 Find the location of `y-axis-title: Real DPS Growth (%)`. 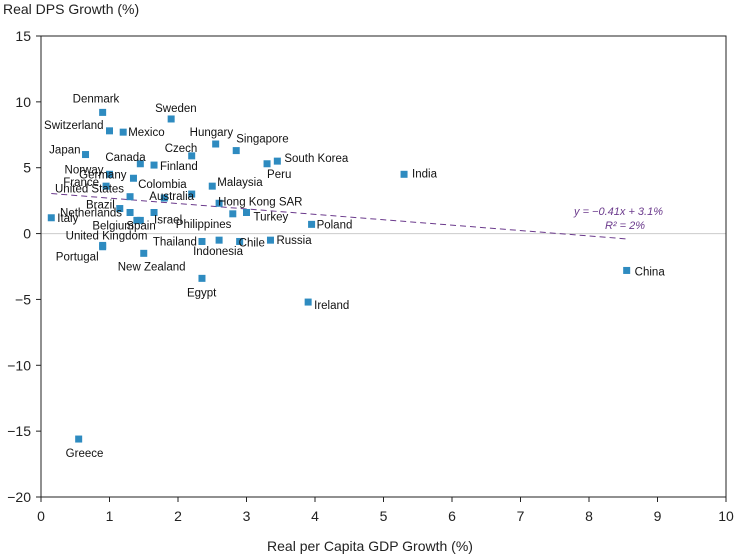

y-axis-title: Real DPS Growth (%) is located at coordinates (71, 9).